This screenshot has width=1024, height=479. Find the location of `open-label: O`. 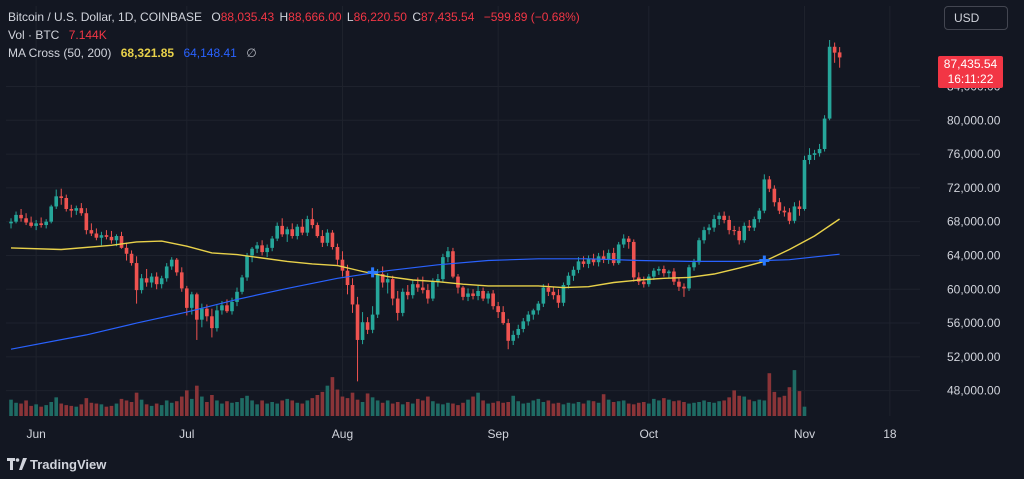

open-label: O is located at coordinates (216, 17).